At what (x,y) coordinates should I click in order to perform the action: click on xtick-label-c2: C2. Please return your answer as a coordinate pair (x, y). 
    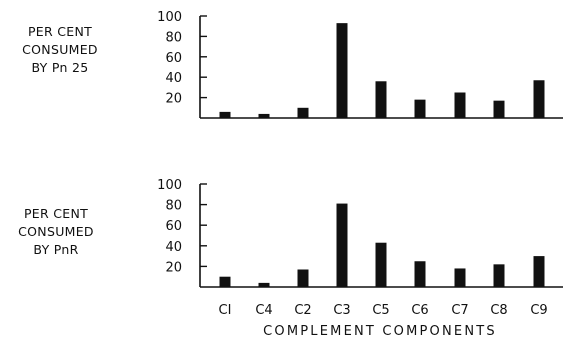
    Looking at the image, I should click on (302, 310).